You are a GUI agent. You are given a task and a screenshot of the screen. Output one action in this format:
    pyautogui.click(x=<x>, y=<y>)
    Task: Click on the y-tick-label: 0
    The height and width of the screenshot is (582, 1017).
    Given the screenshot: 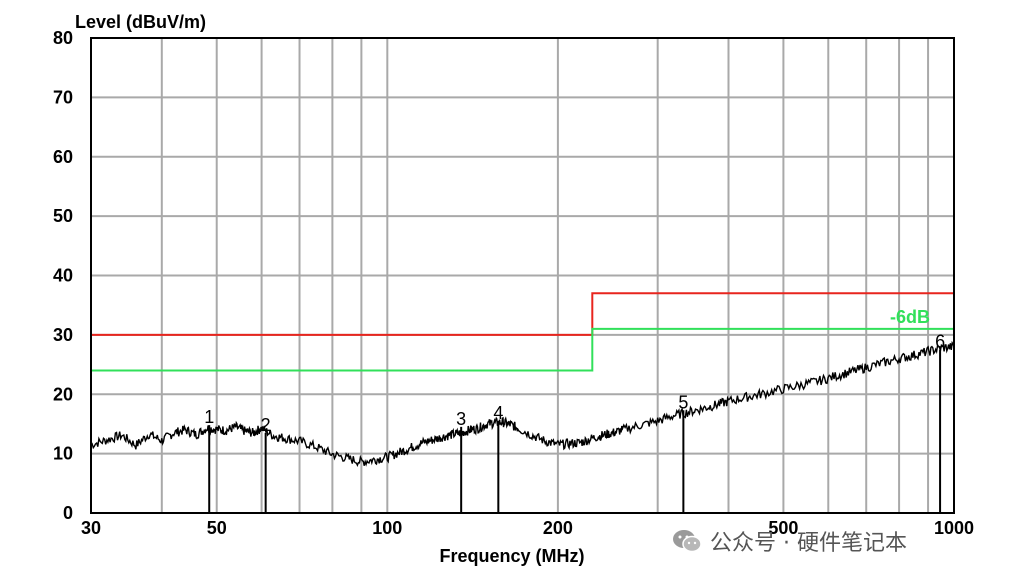 What is the action you would take?
    pyautogui.click(x=68, y=513)
    